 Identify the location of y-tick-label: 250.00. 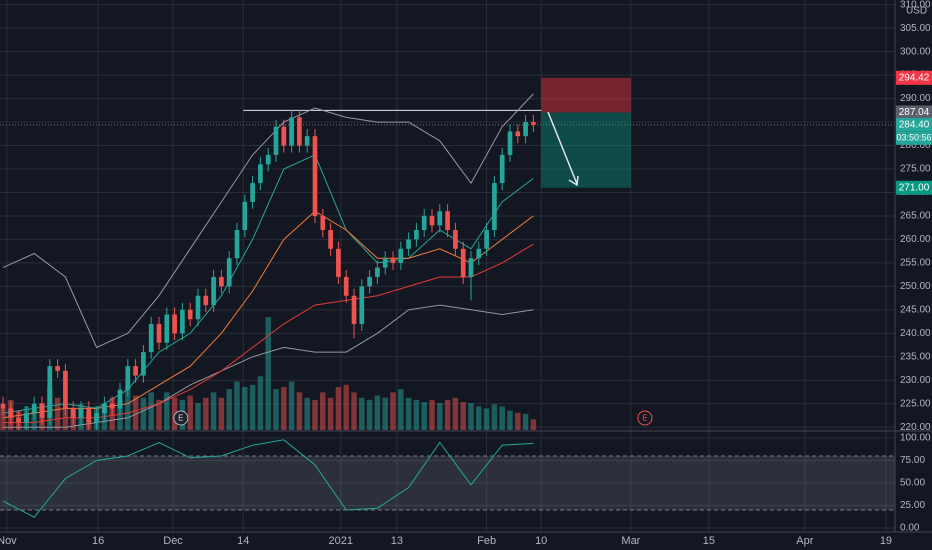
(915, 286).